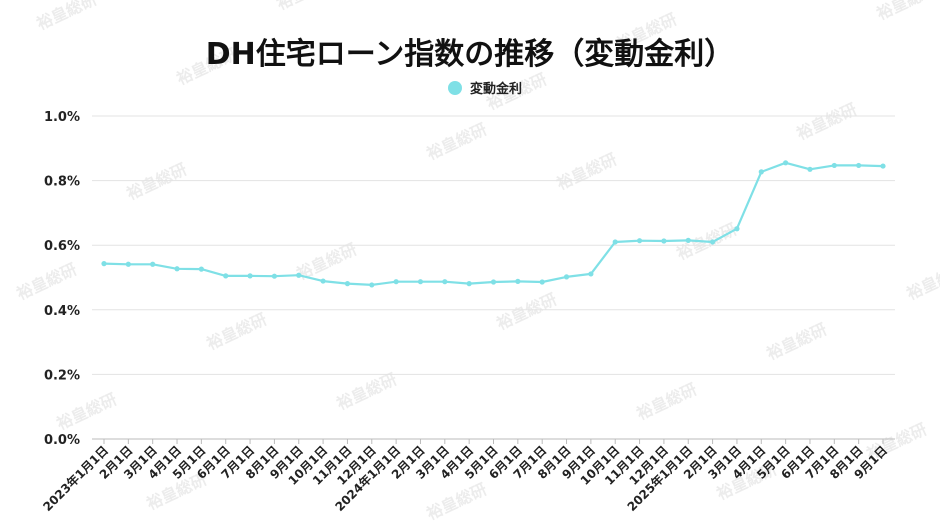 Image resolution: width=940 pixels, height=529 pixels. I want to click on legend-label: 変動金利, so click(496, 89).